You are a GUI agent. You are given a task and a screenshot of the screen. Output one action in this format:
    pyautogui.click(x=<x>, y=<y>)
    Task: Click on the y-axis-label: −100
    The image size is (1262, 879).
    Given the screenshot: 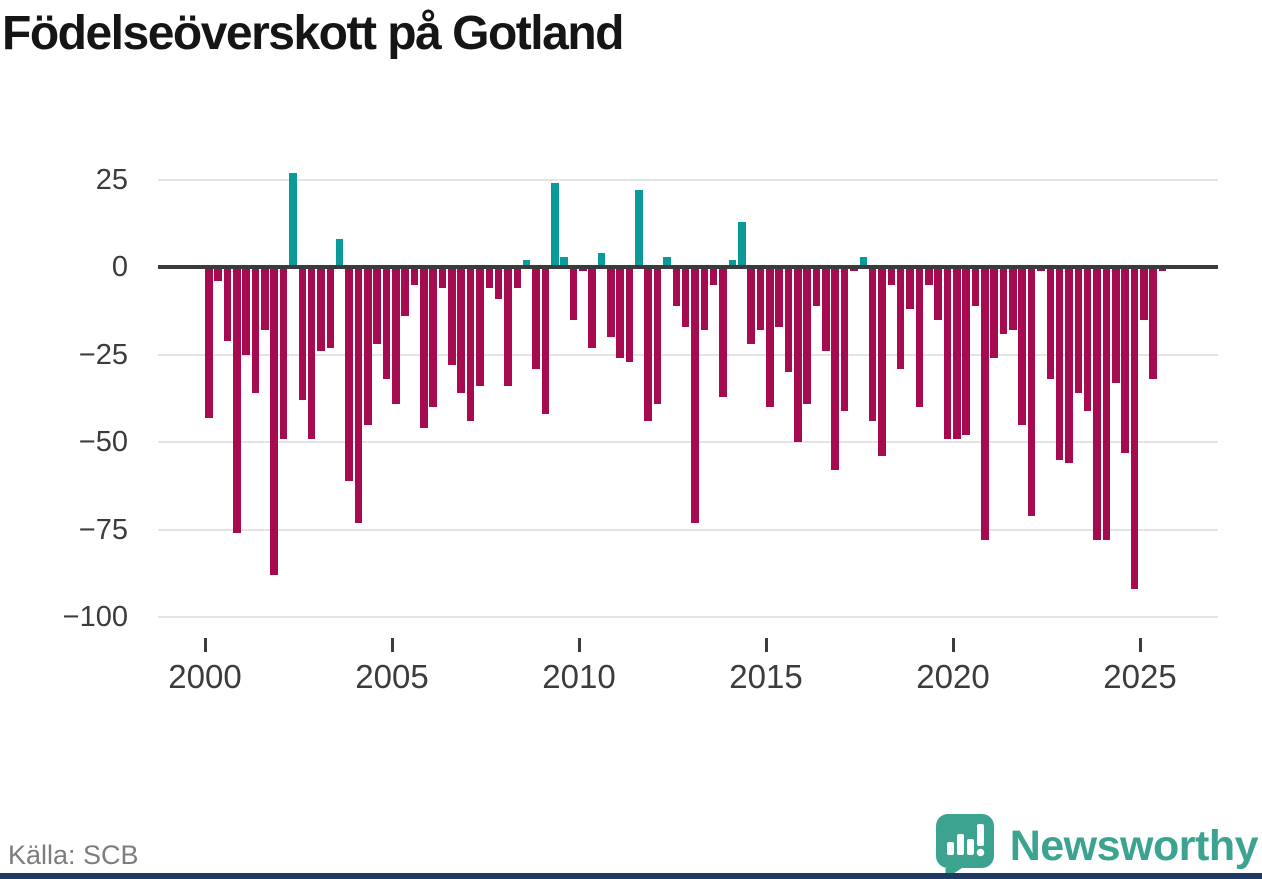 What is the action you would take?
    pyautogui.click(x=95, y=617)
    